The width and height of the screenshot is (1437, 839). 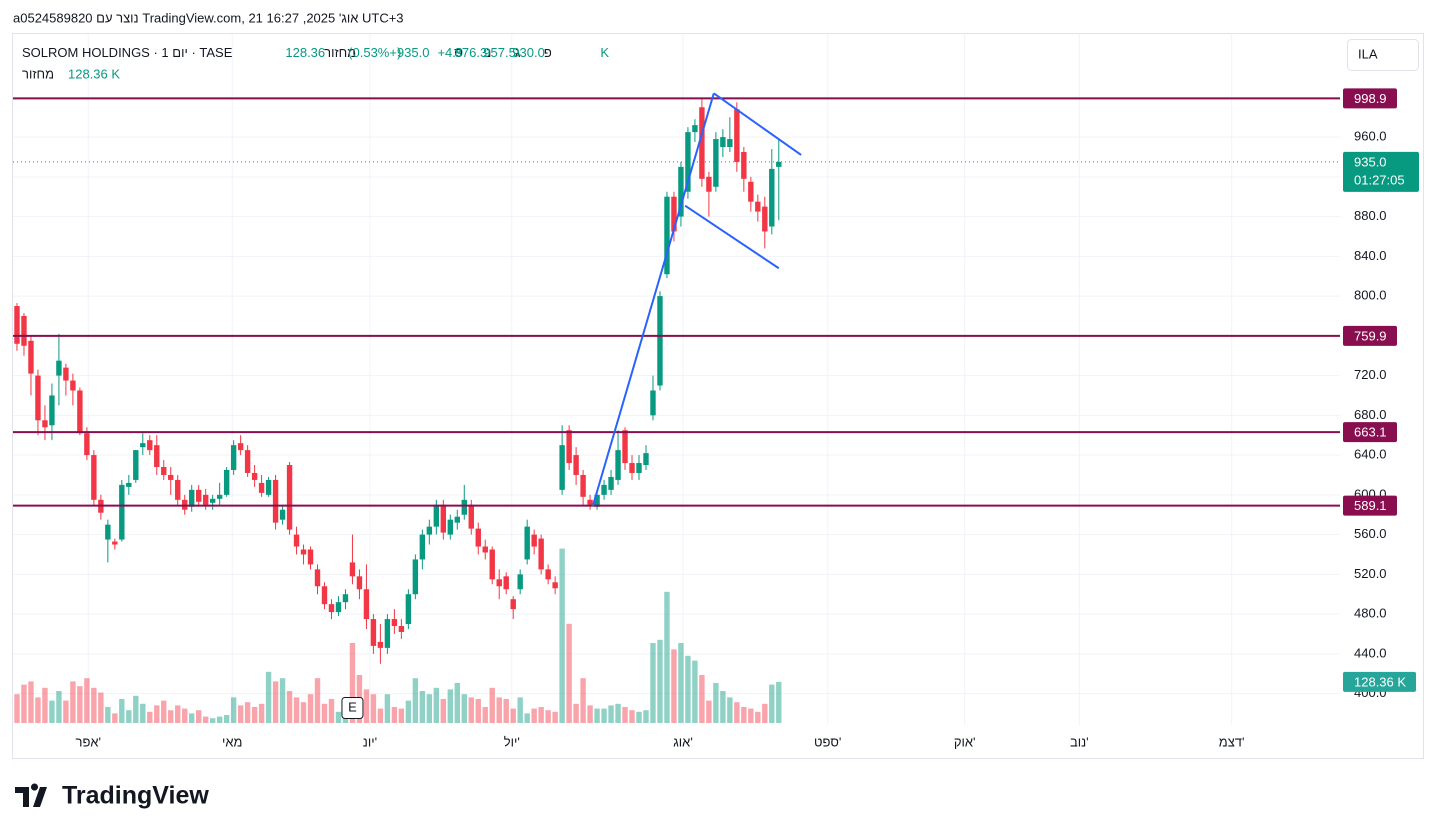 I want to click on y-tick-label: 480.0, so click(x=1370, y=613).